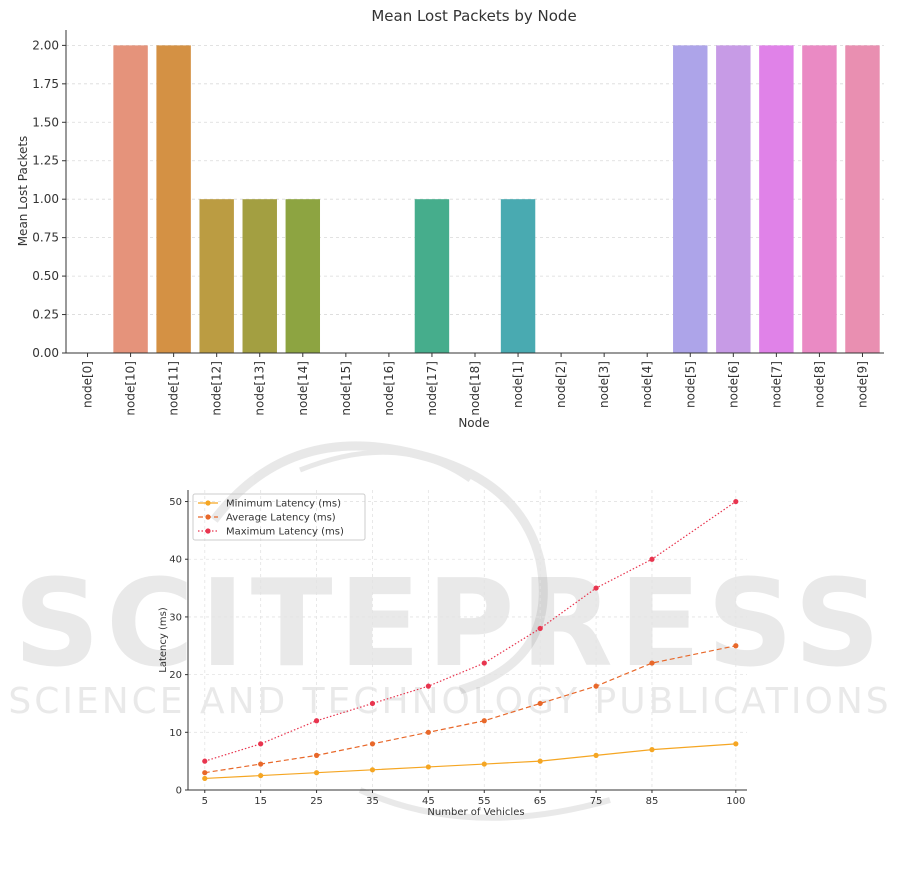  Describe the element at coordinates (45, 315) in the screenshot. I see `bar-chart-y-tick-label: 0.25` at that location.